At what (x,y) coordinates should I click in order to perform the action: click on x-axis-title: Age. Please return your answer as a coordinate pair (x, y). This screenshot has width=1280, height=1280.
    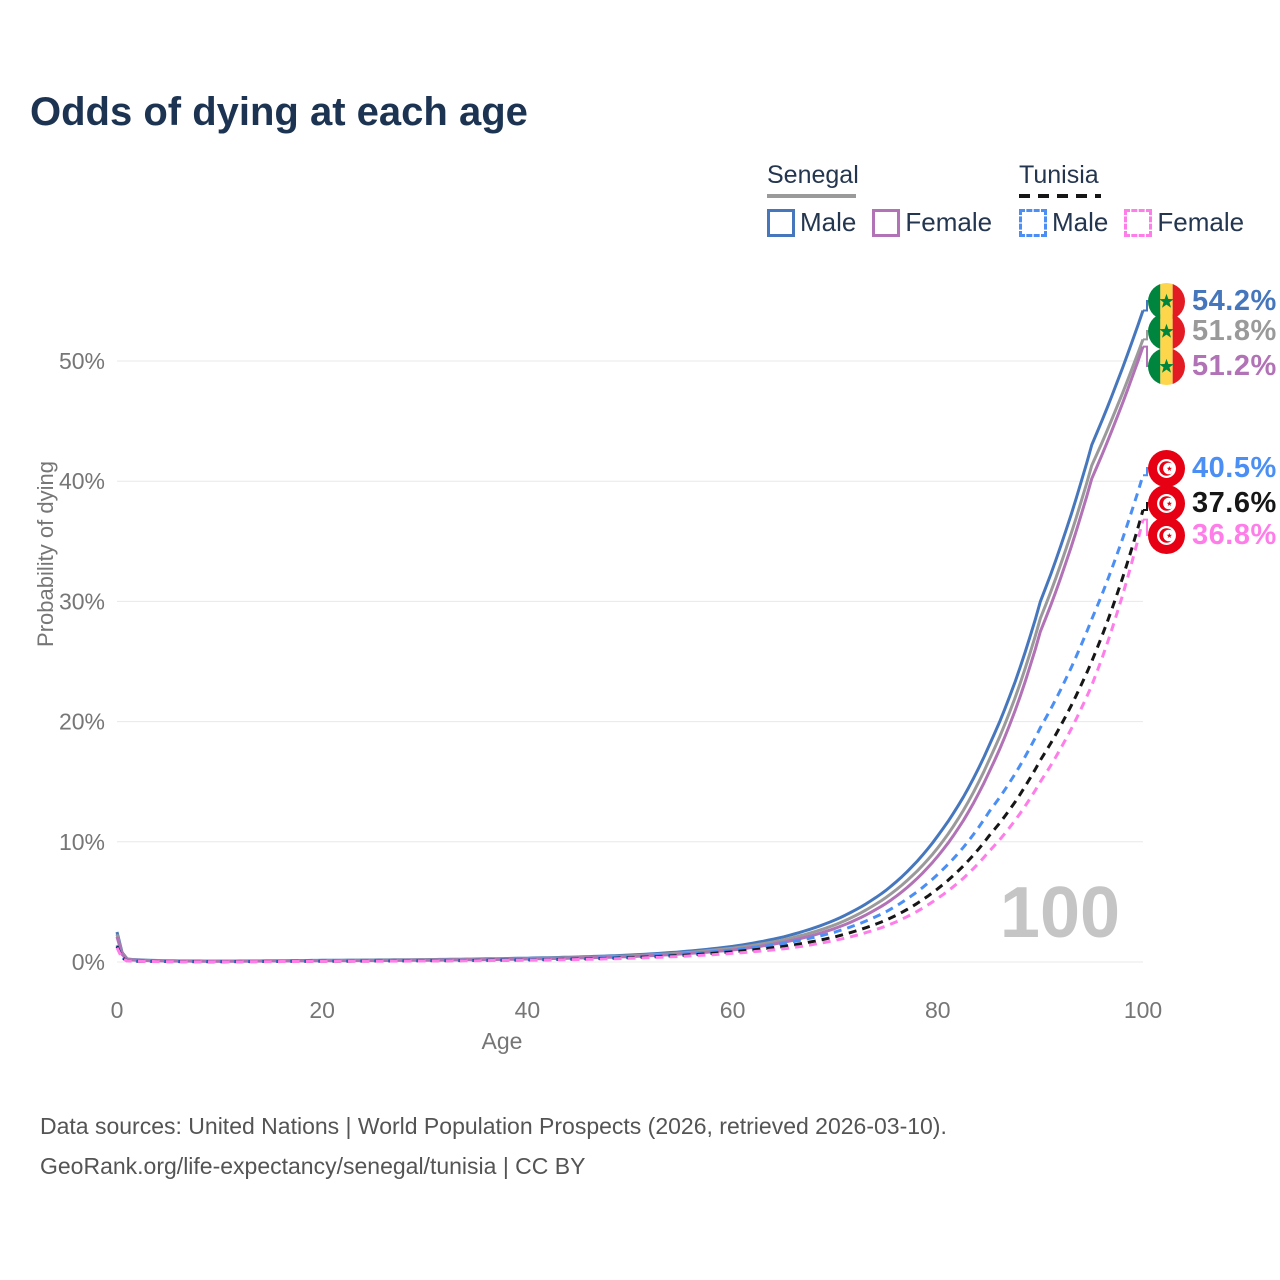
    Looking at the image, I should click on (502, 1041).